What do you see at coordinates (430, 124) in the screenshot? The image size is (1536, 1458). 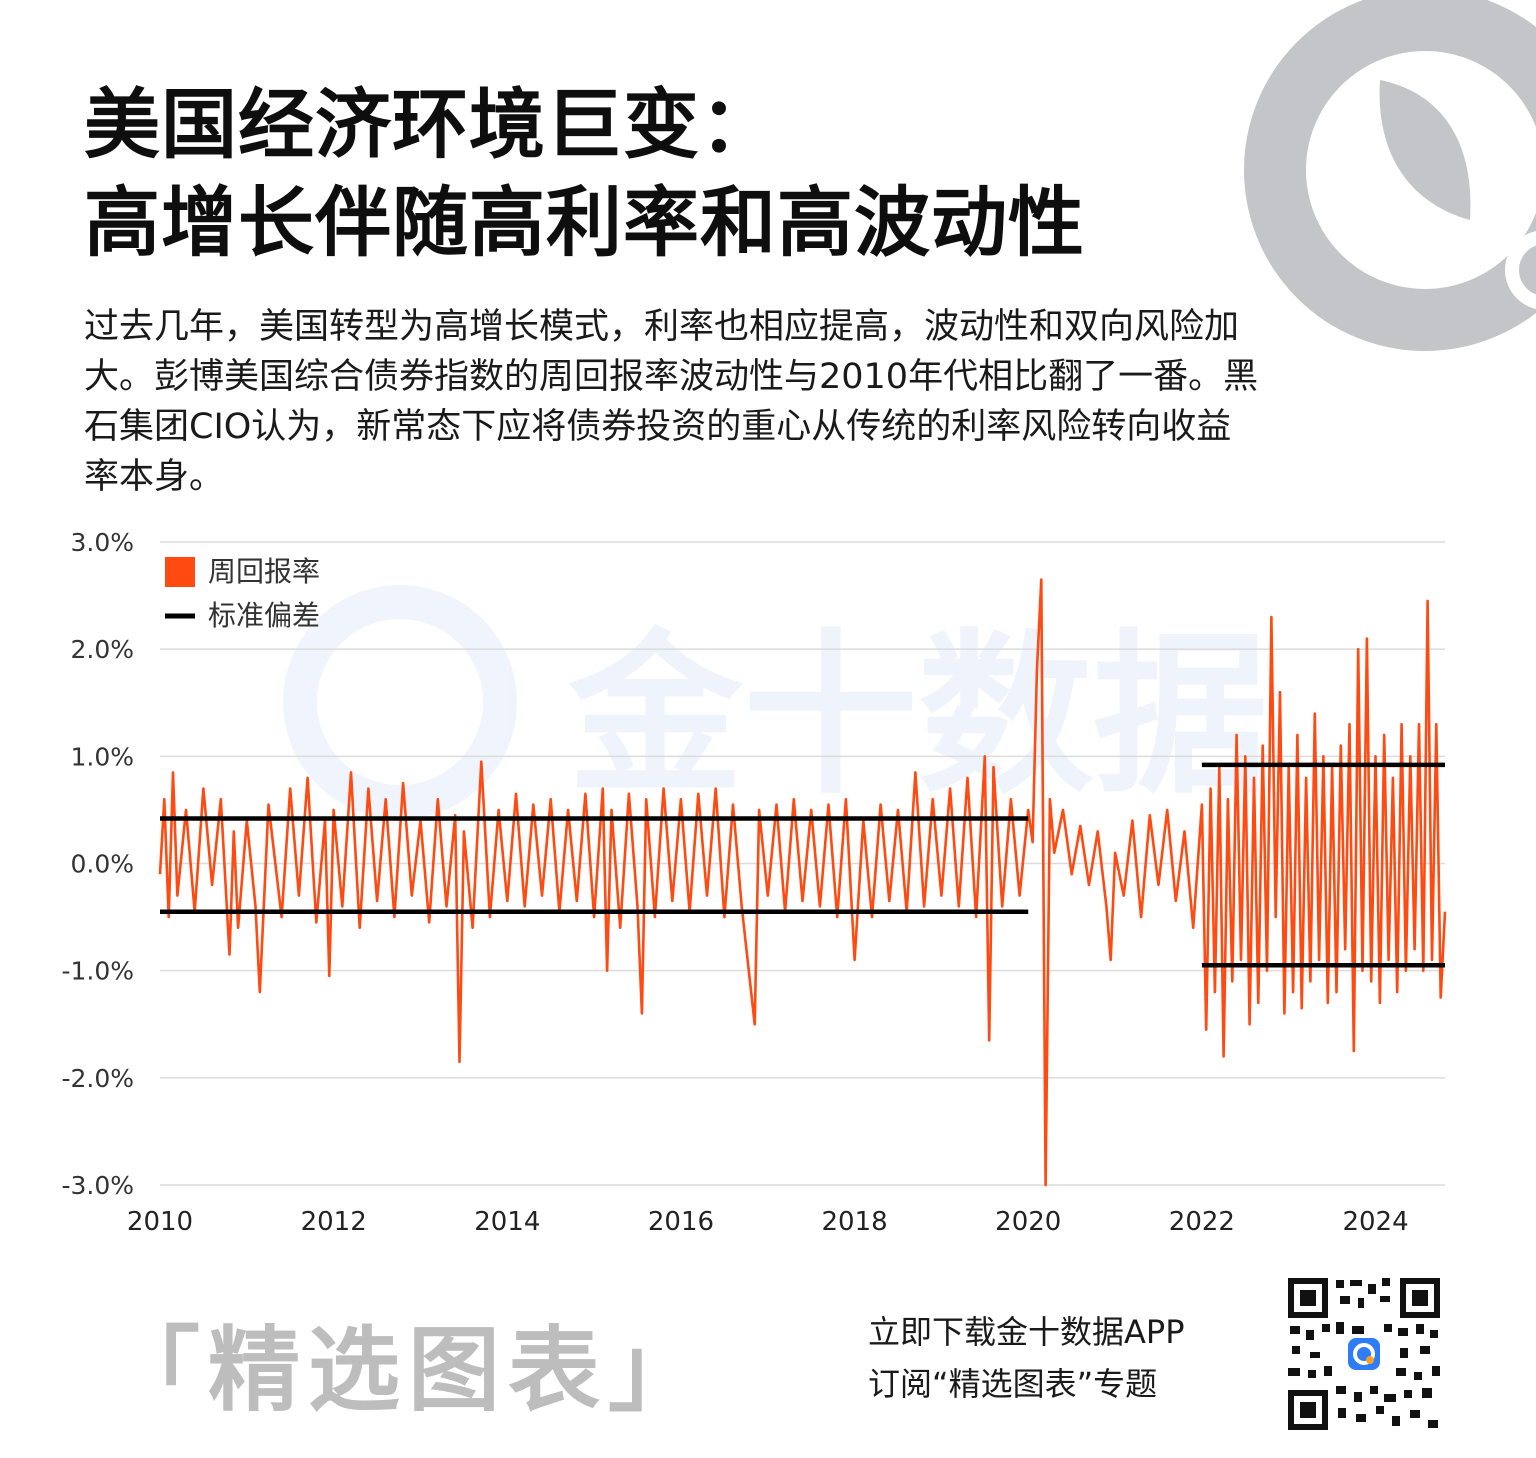 I see `title-line-1: 美国经济环境巨变：` at bounding box center [430, 124].